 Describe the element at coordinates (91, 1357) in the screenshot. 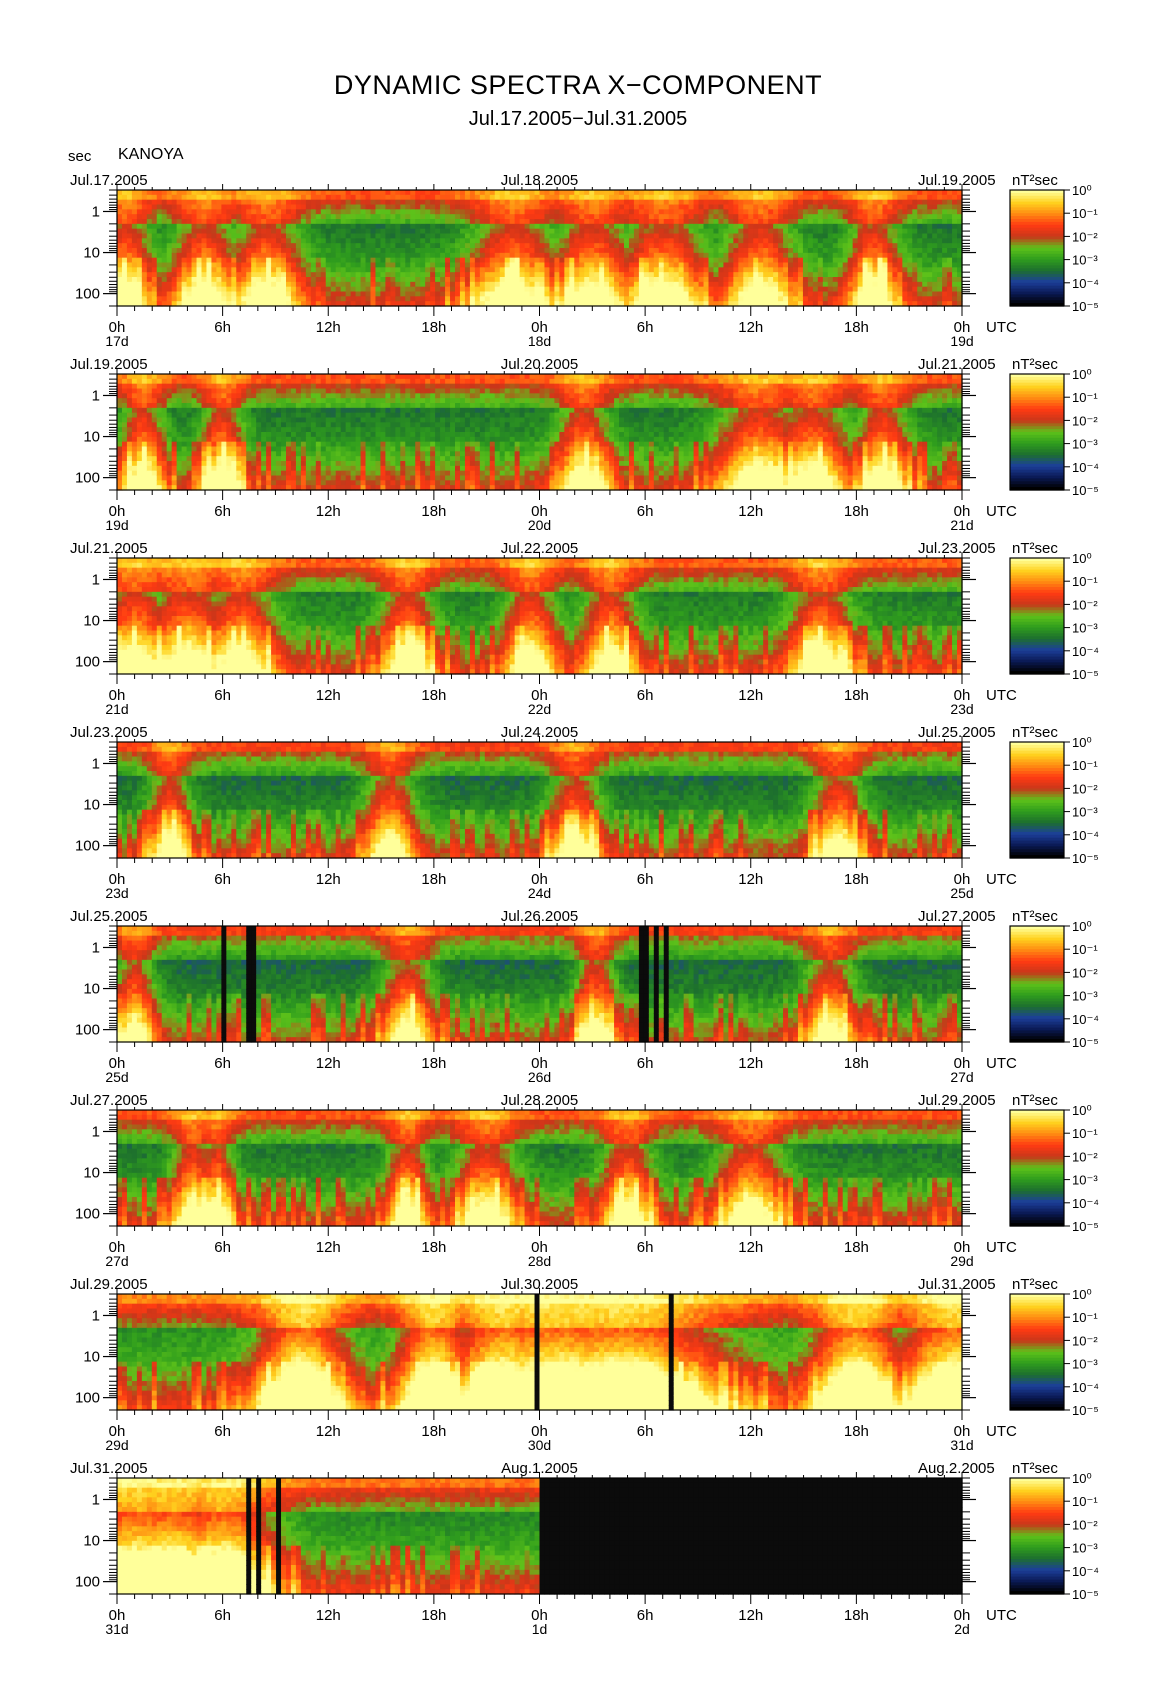

I see `y-tick-label: 10` at that location.